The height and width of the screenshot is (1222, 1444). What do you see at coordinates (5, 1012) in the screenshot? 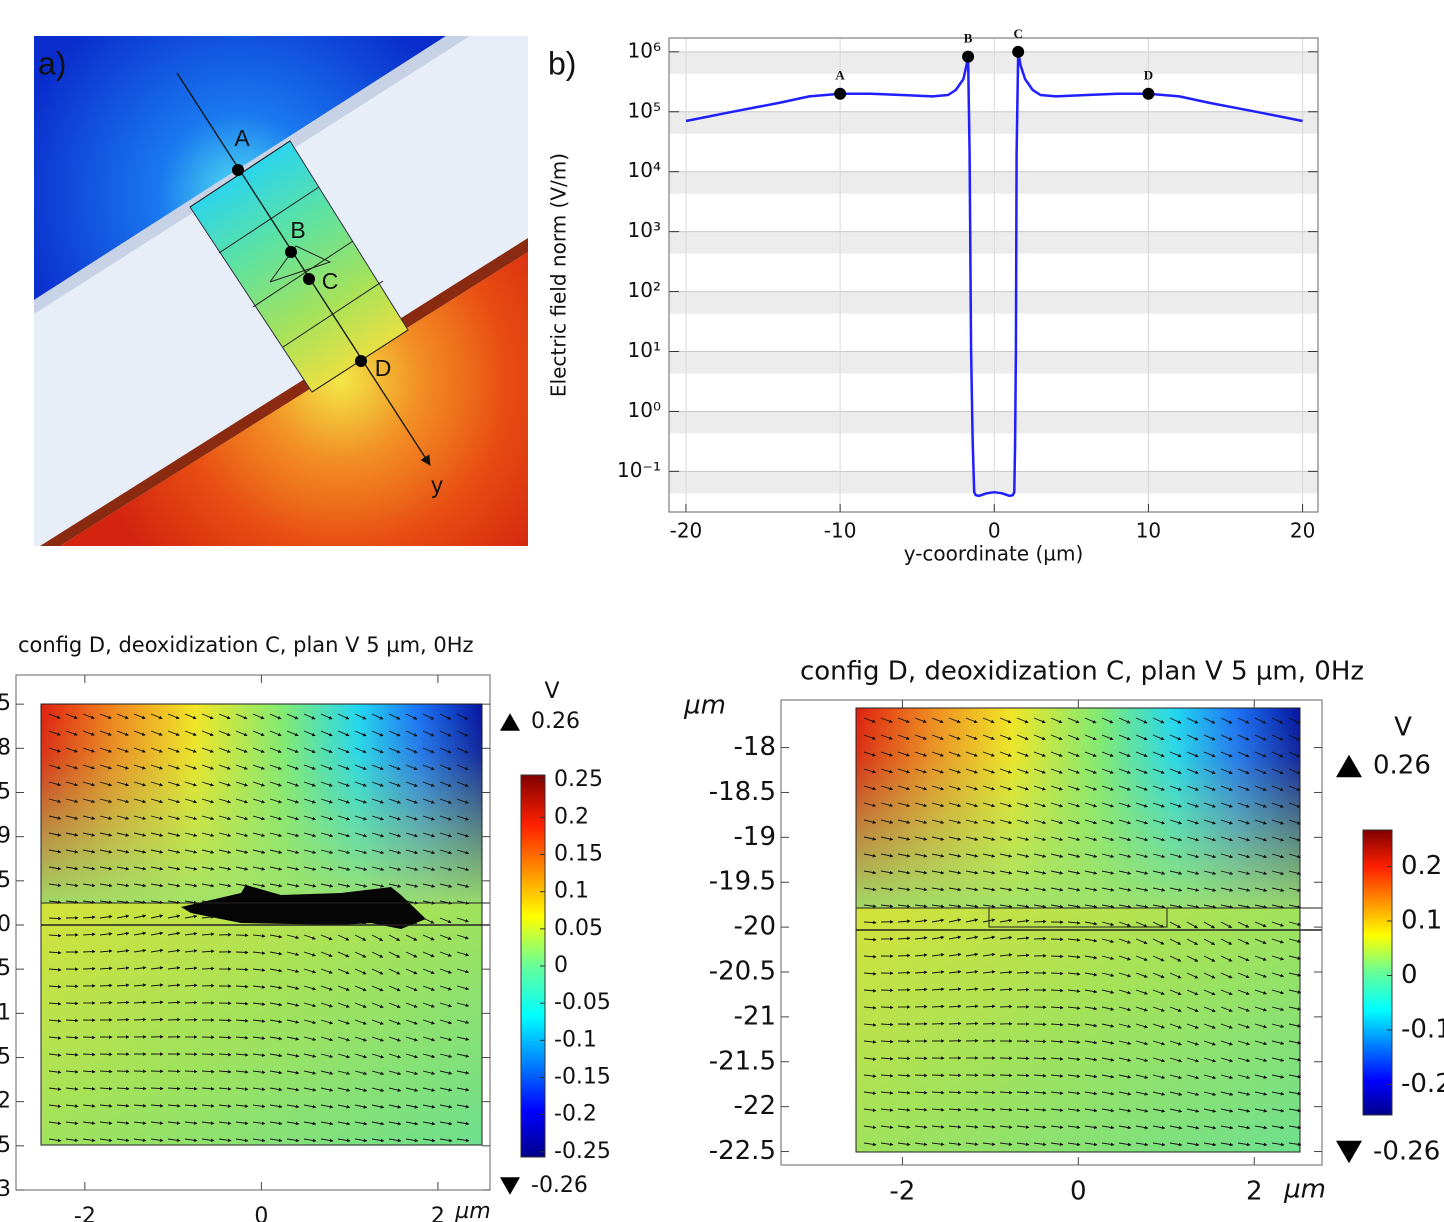
I see `y-tick-label: -21` at bounding box center [5, 1012].